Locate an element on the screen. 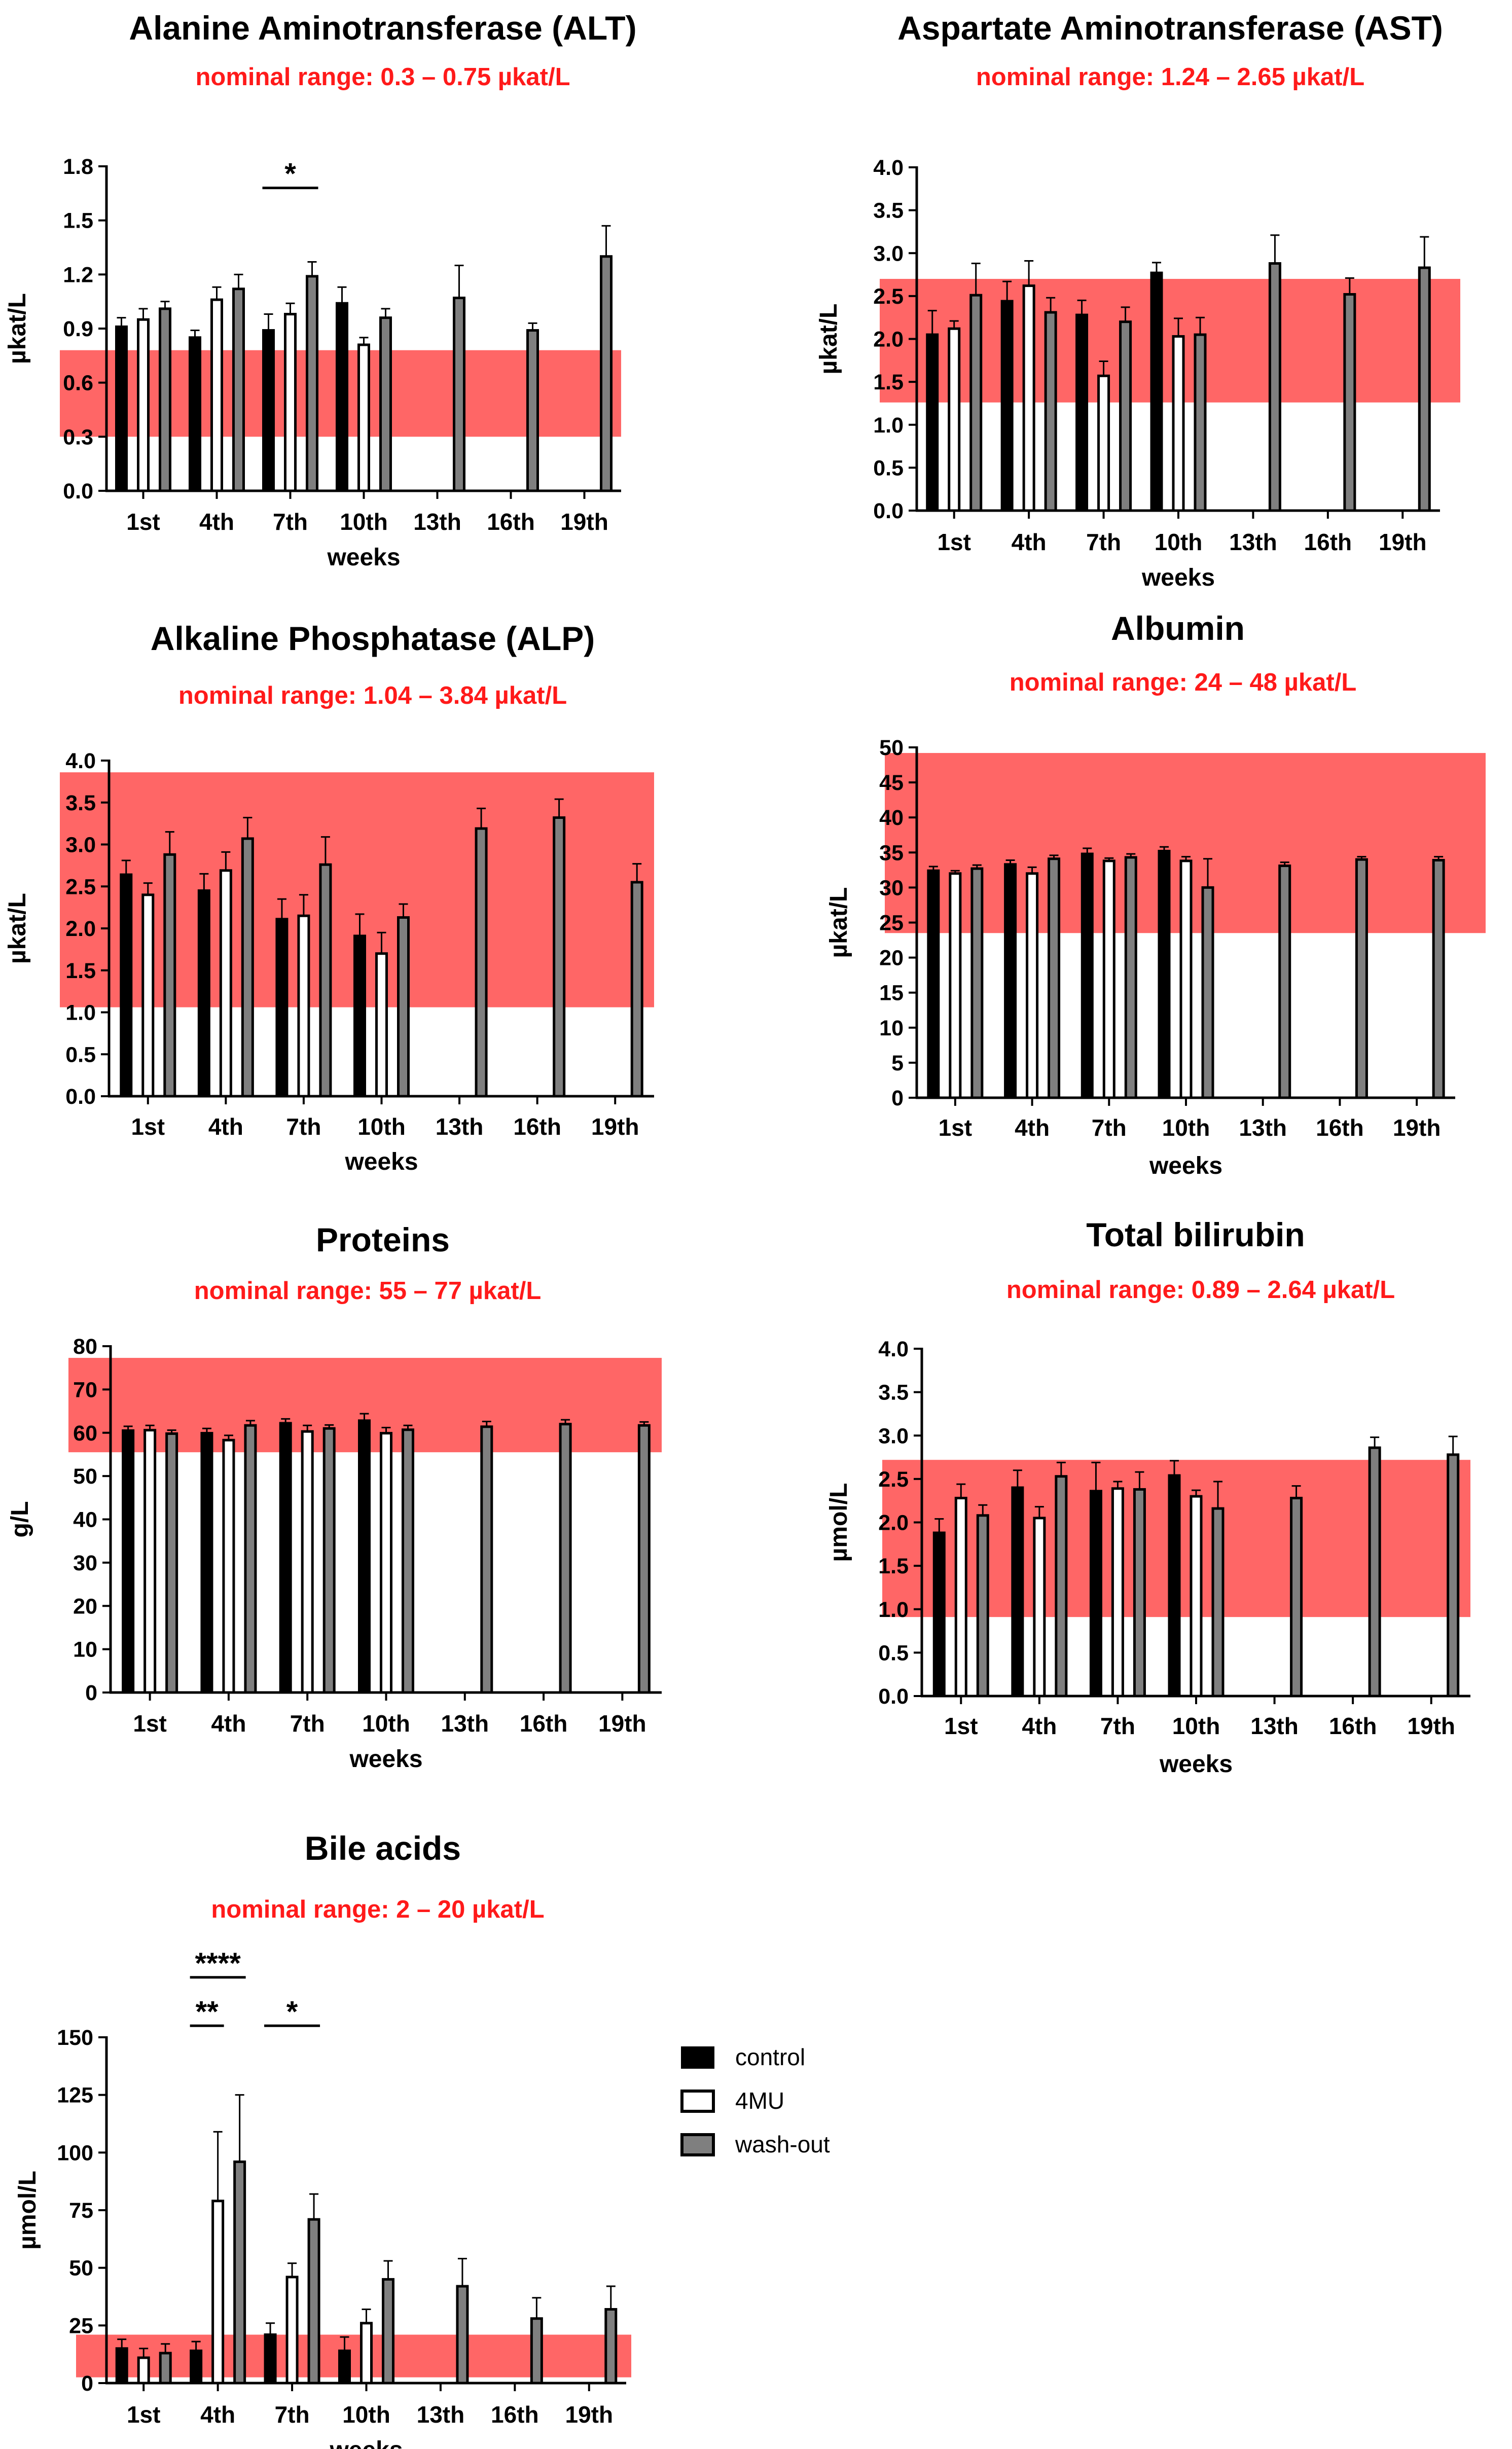 The width and height of the screenshot is (1512, 2449). bile-title: Bile acids is located at coordinates (383, 1848).